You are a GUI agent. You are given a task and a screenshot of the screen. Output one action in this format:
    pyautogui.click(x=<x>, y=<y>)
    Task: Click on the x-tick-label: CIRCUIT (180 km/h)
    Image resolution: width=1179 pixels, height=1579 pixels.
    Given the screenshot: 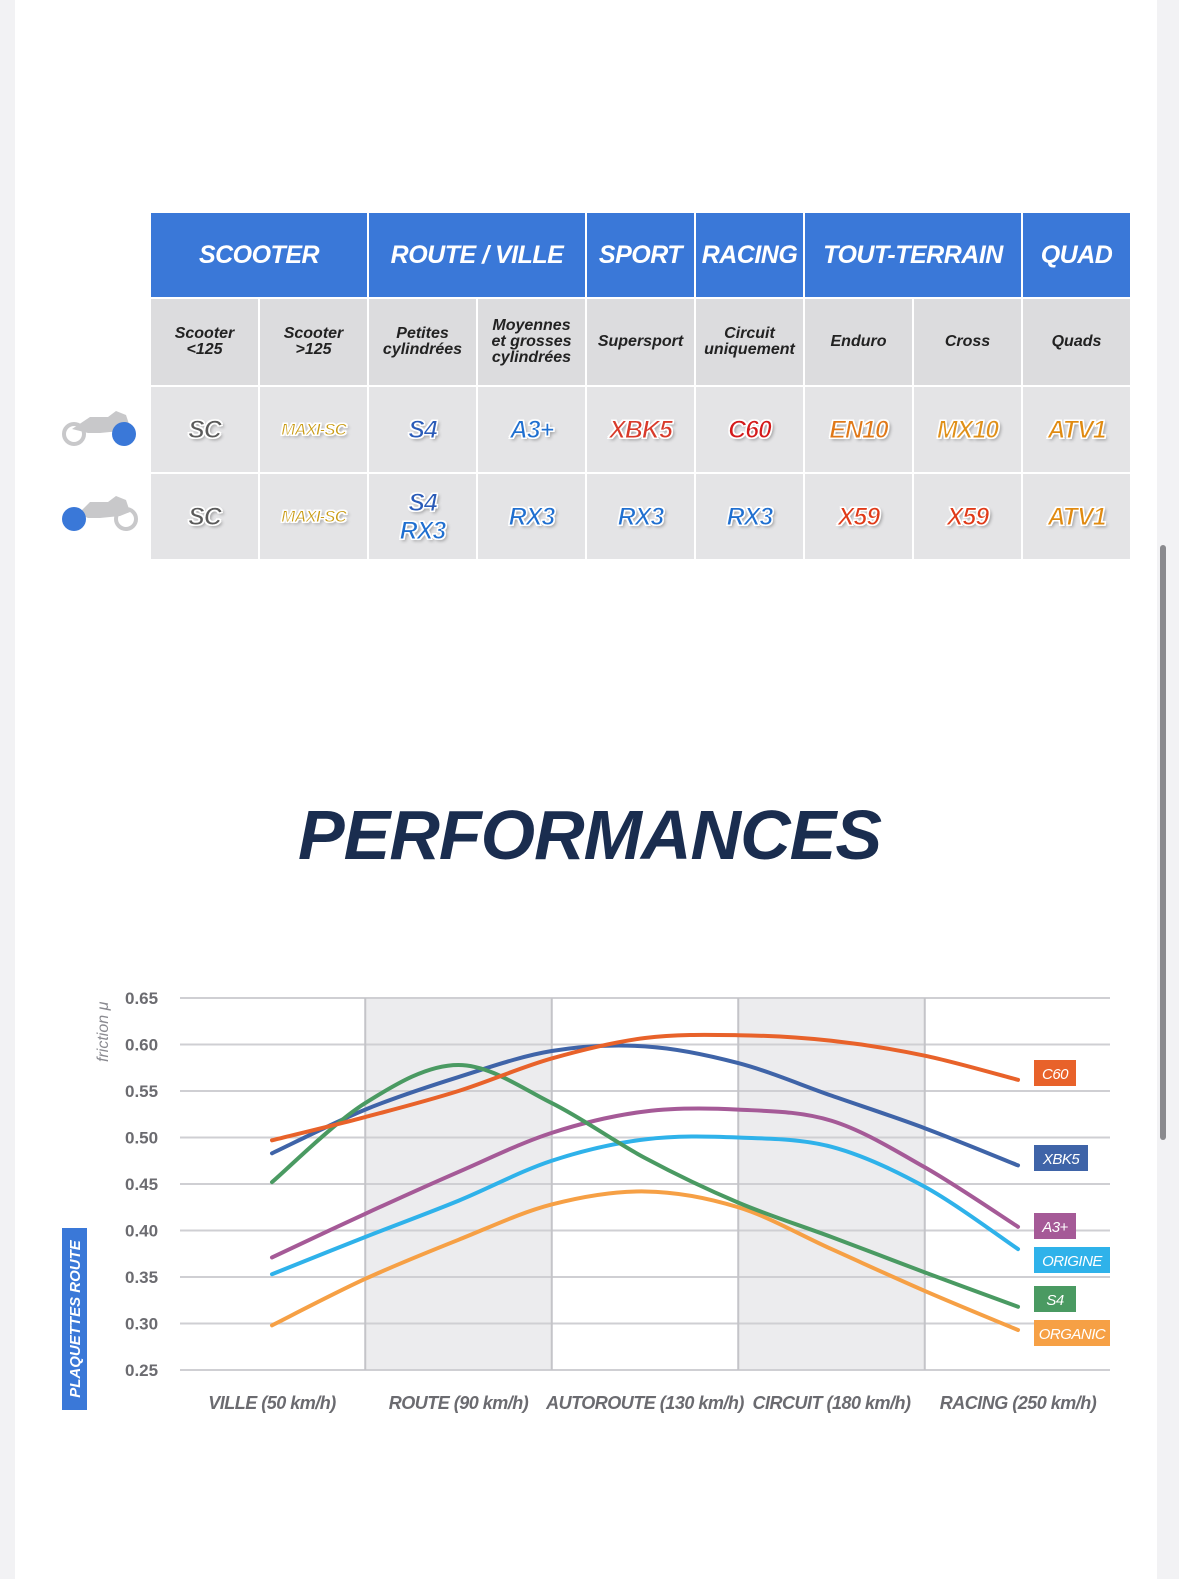 What is the action you would take?
    pyautogui.click(x=831, y=1403)
    